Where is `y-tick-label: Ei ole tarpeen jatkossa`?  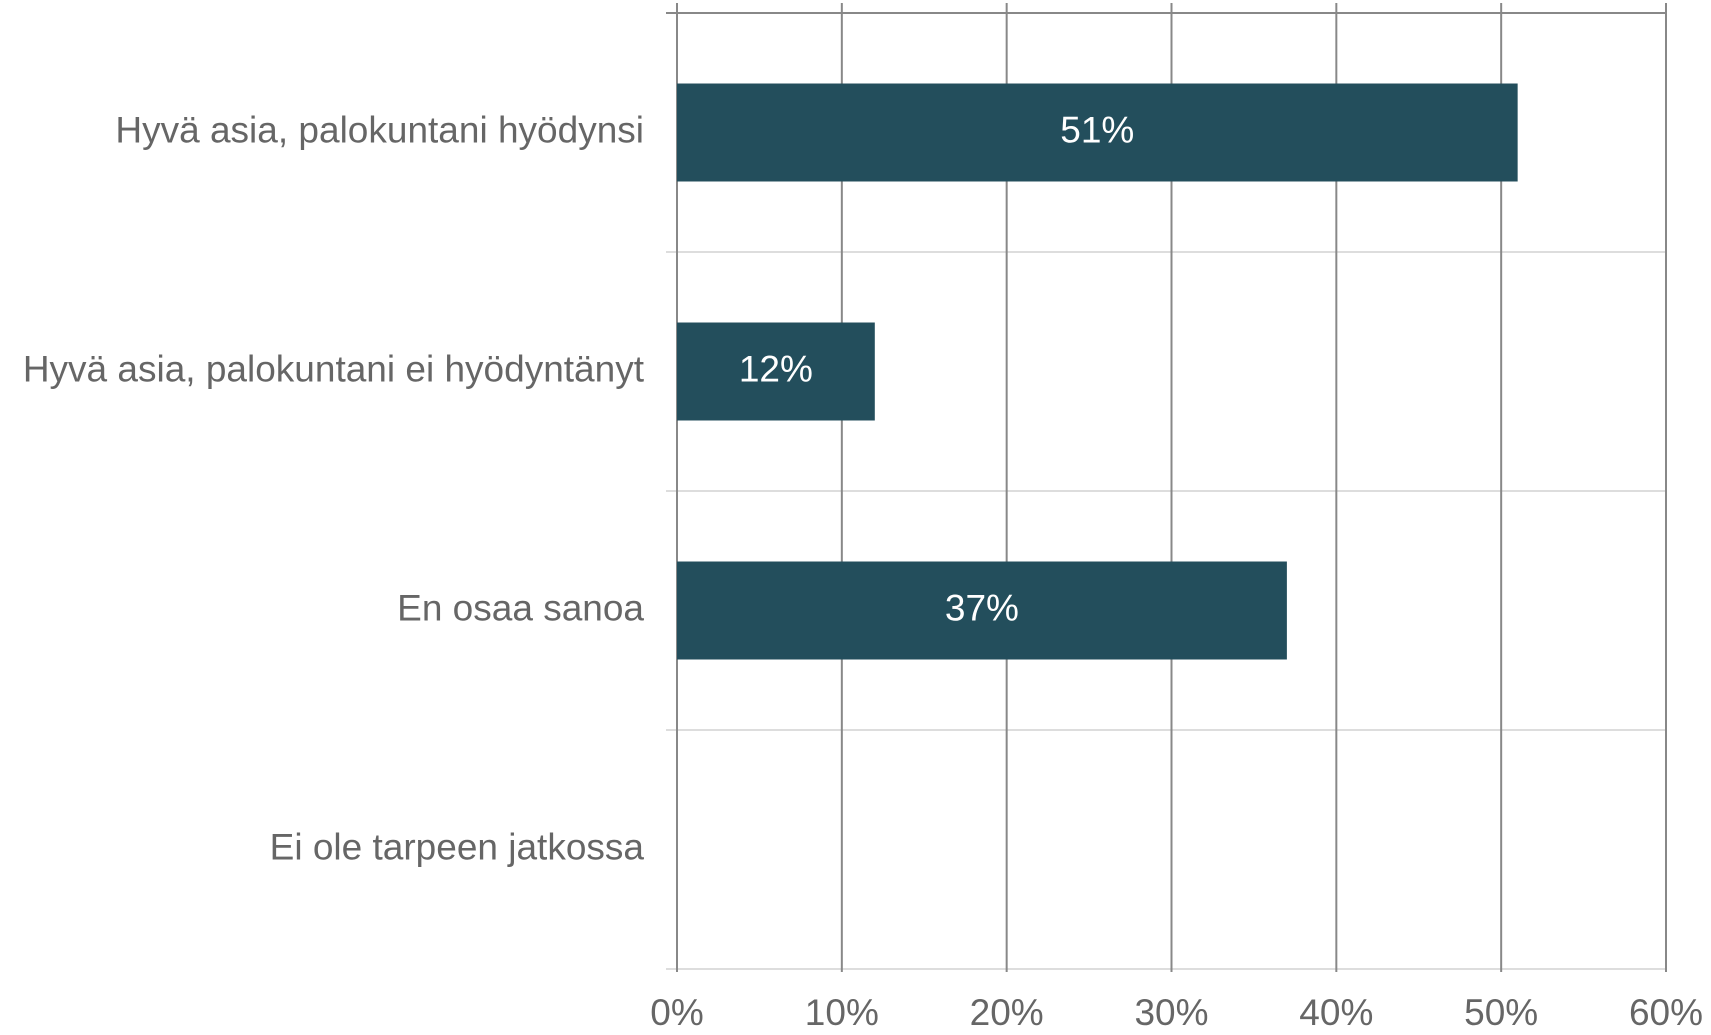
y-tick-label: Ei ole tarpeen jatkossa is located at coordinates (457, 846).